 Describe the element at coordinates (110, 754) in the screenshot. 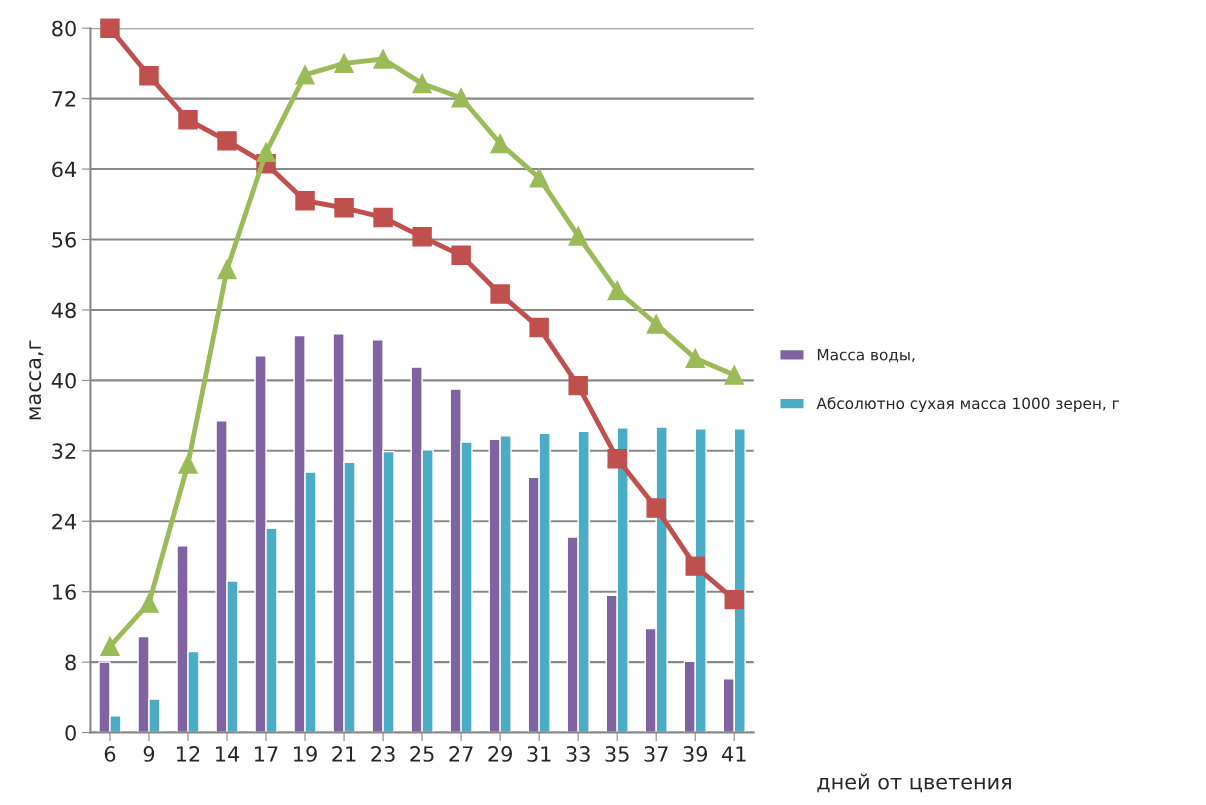

I see `x-tick-label: 6` at that location.